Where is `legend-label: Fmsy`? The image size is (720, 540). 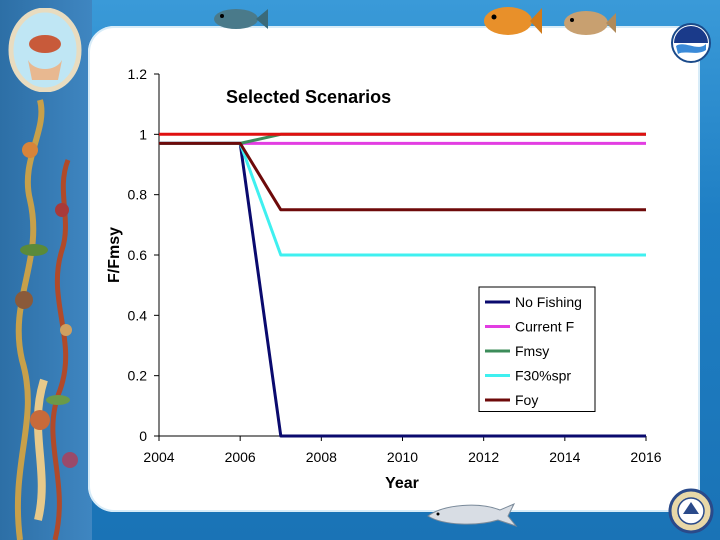
legend-label: Fmsy is located at coordinates (532, 351).